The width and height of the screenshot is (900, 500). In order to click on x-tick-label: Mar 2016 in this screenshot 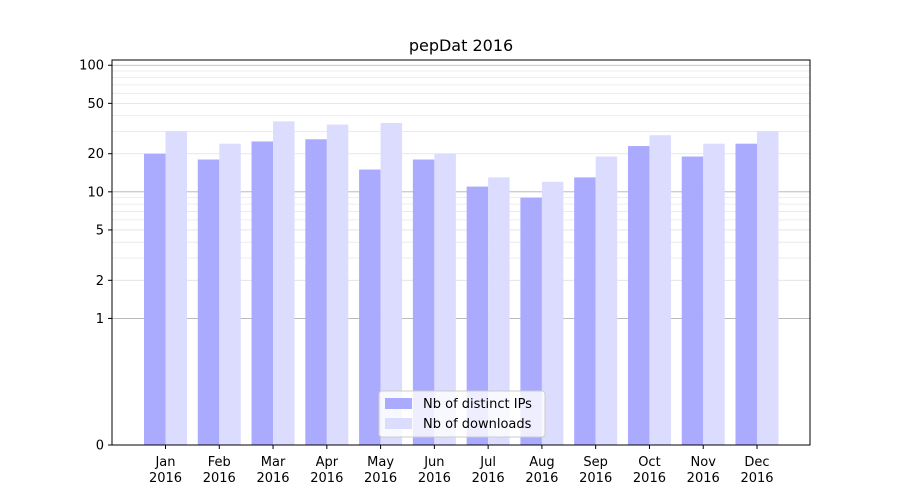, I will do `click(272, 470)`.